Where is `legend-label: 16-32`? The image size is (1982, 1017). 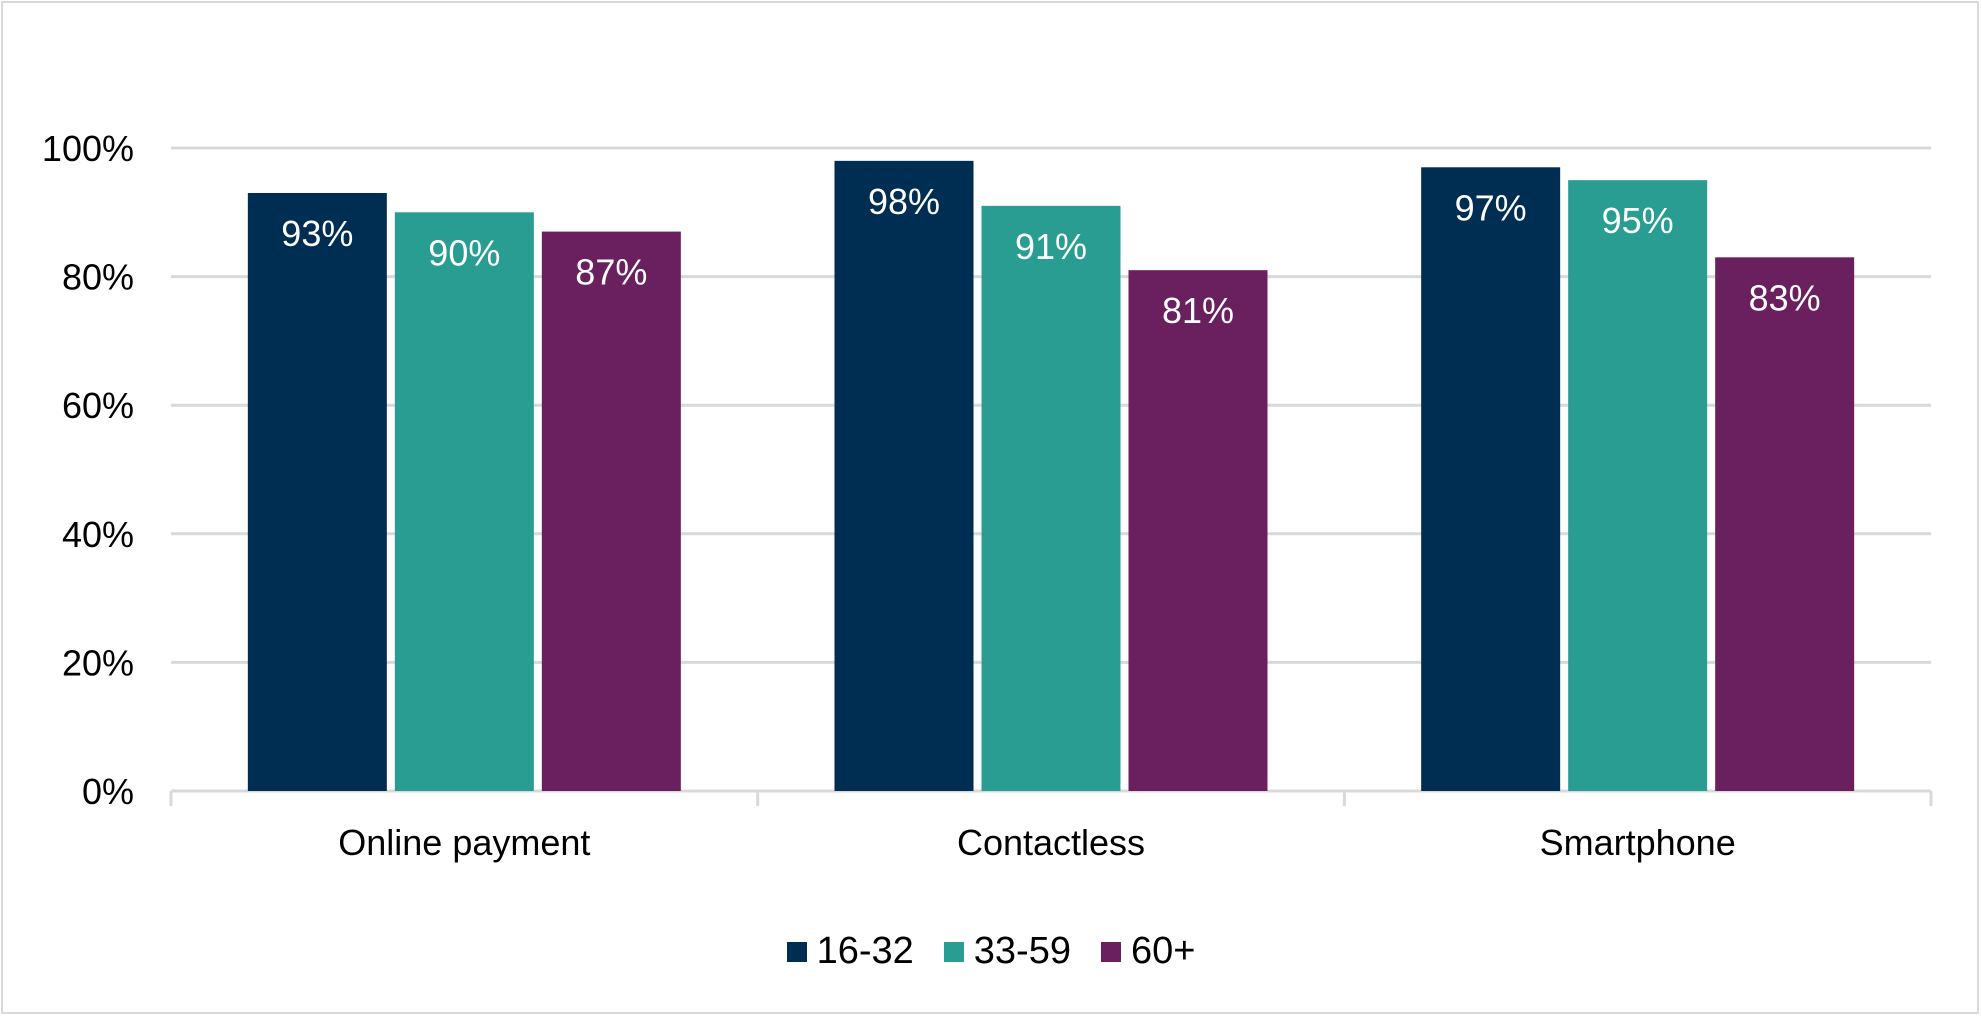 legend-label: 16-32 is located at coordinates (865, 951).